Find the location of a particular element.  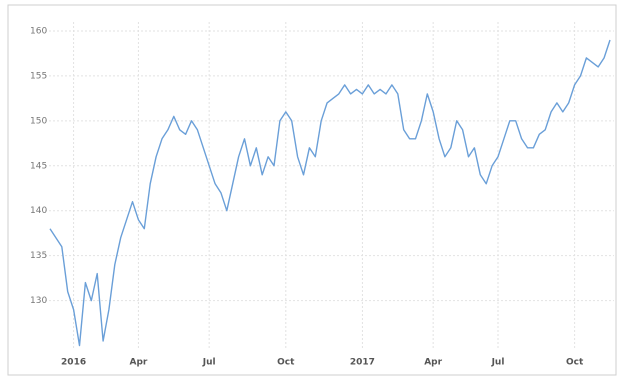

y-tick-label: 155 is located at coordinates (38, 76).